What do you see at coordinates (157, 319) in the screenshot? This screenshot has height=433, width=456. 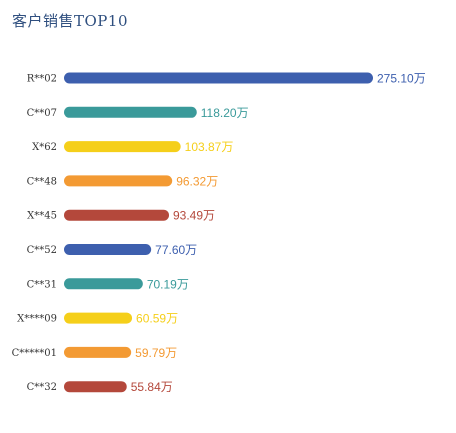 I see `value-label: 60.59万` at bounding box center [157, 319].